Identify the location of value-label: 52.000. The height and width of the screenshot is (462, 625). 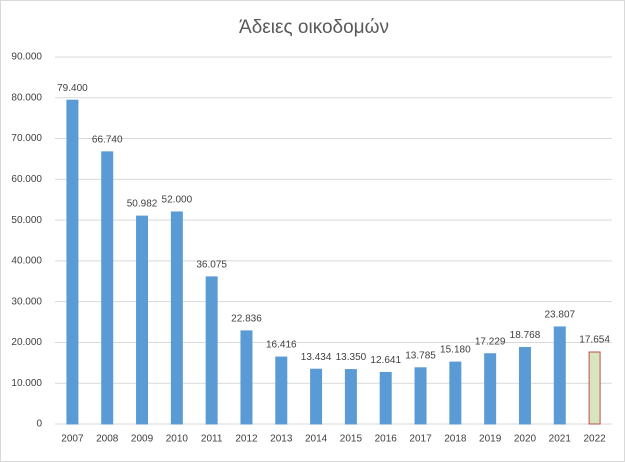
(177, 200).